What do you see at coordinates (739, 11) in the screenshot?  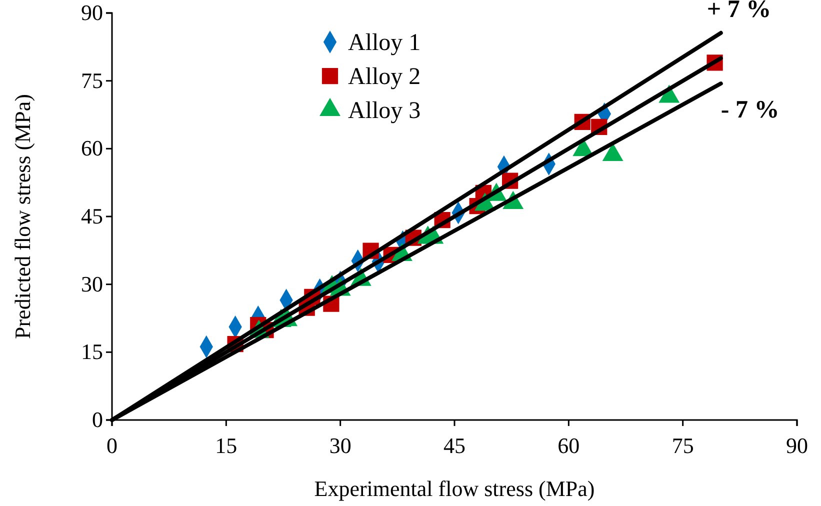 I see `annotation: + 7 %` at bounding box center [739, 11].